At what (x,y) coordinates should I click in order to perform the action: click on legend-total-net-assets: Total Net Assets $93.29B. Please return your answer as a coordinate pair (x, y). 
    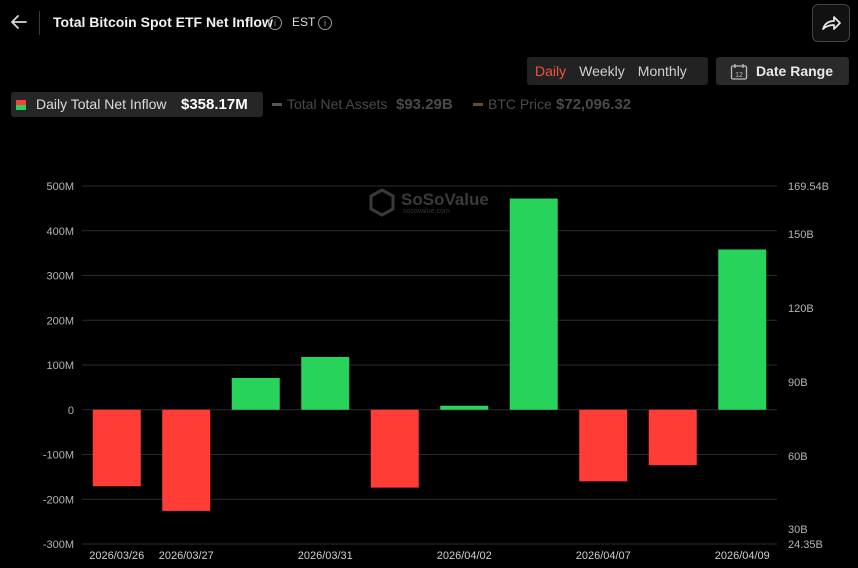
    Looking at the image, I should click on (365, 104).